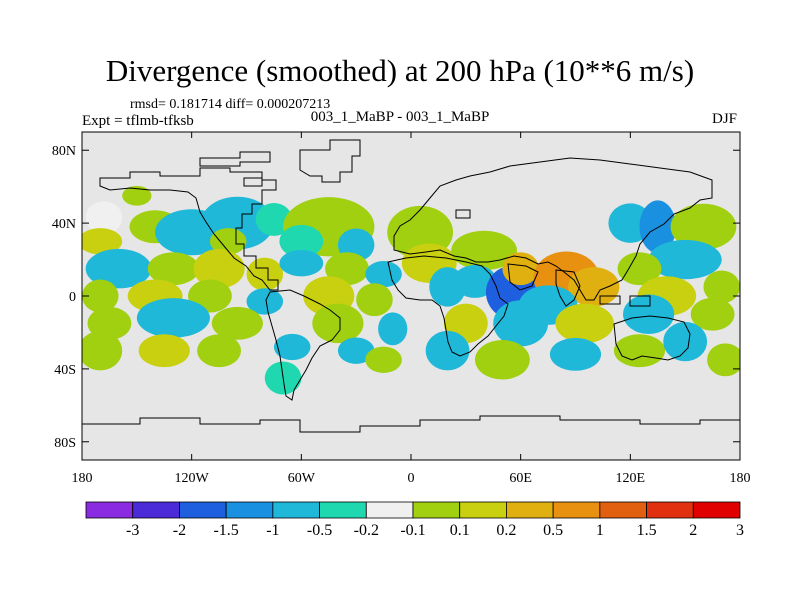 The image size is (800, 600). Describe the element at coordinates (647, 530) in the screenshot. I see `colorbar-label: 1.5` at that location.